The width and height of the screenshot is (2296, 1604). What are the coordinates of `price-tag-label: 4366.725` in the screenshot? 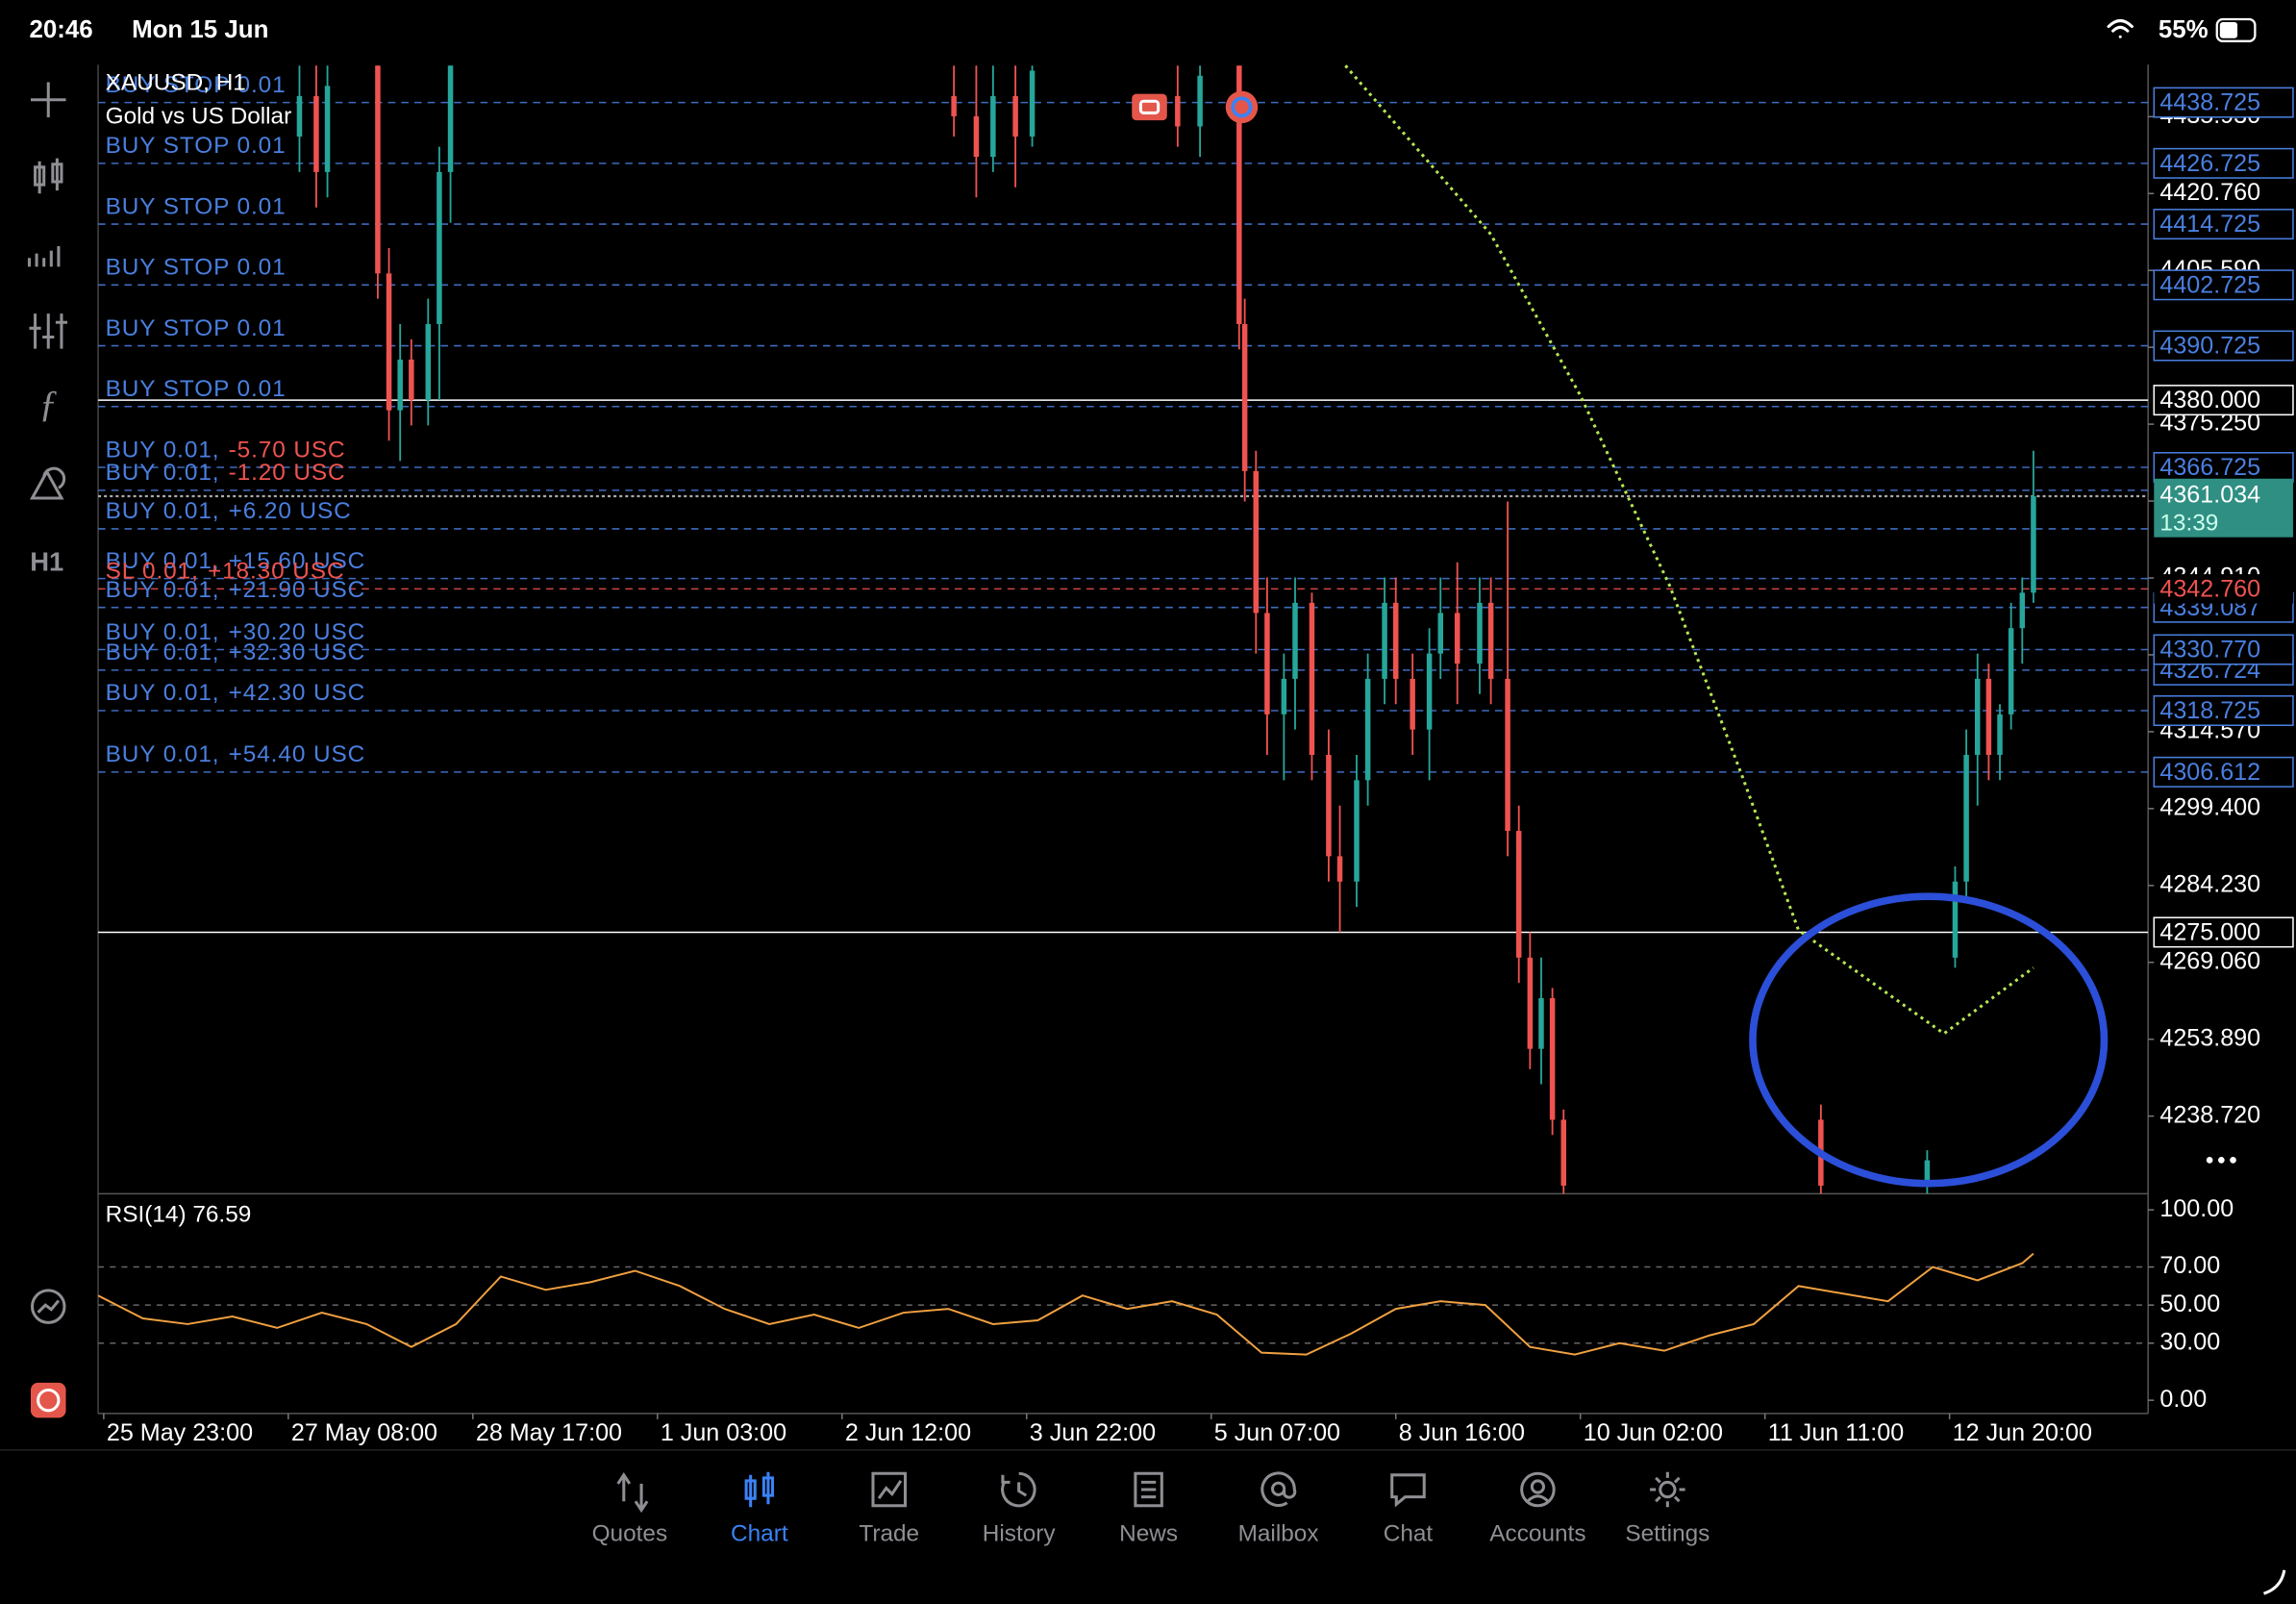 It's located at (2209, 467).